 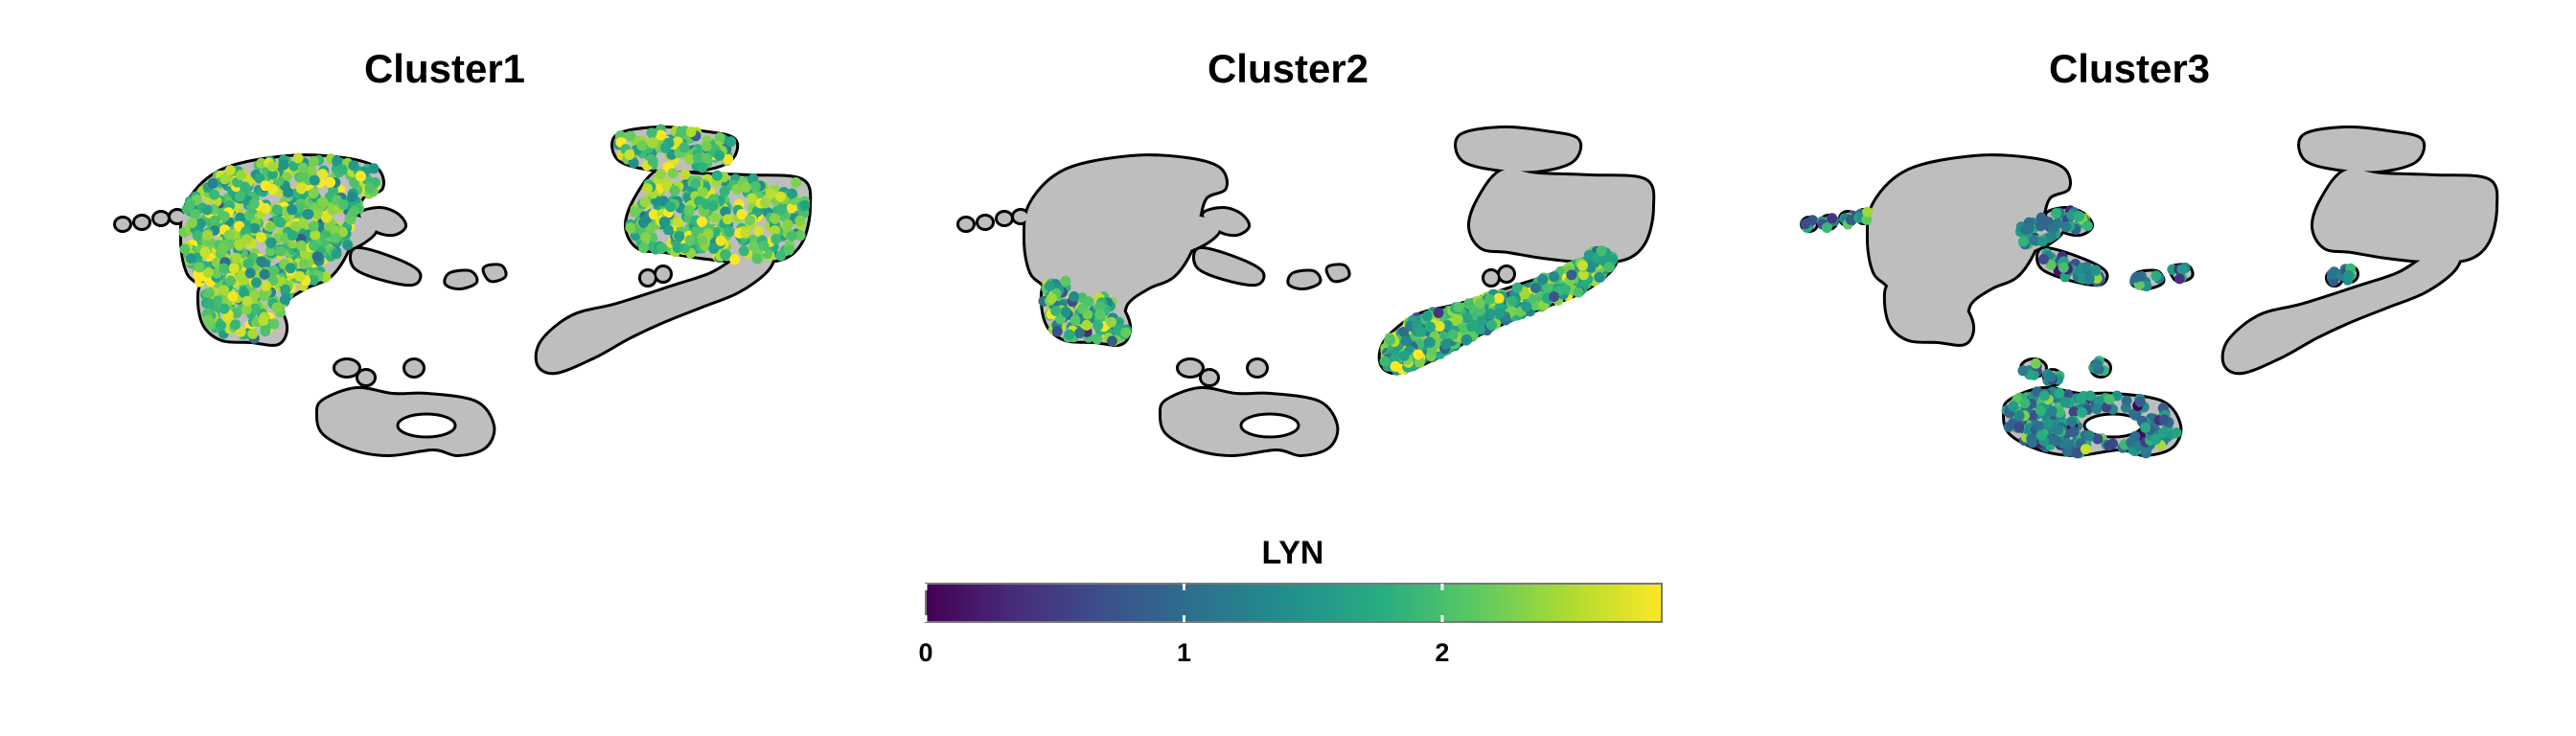 I want to click on panel-title-cluster2: Cluster2, so click(x=1288, y=68).